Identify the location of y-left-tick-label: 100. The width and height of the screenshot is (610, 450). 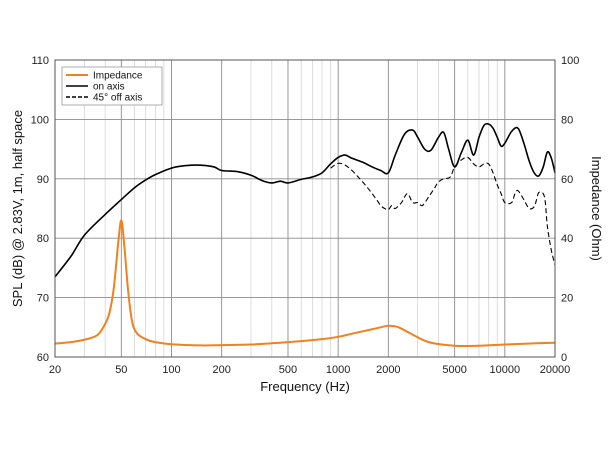
(40, 120).